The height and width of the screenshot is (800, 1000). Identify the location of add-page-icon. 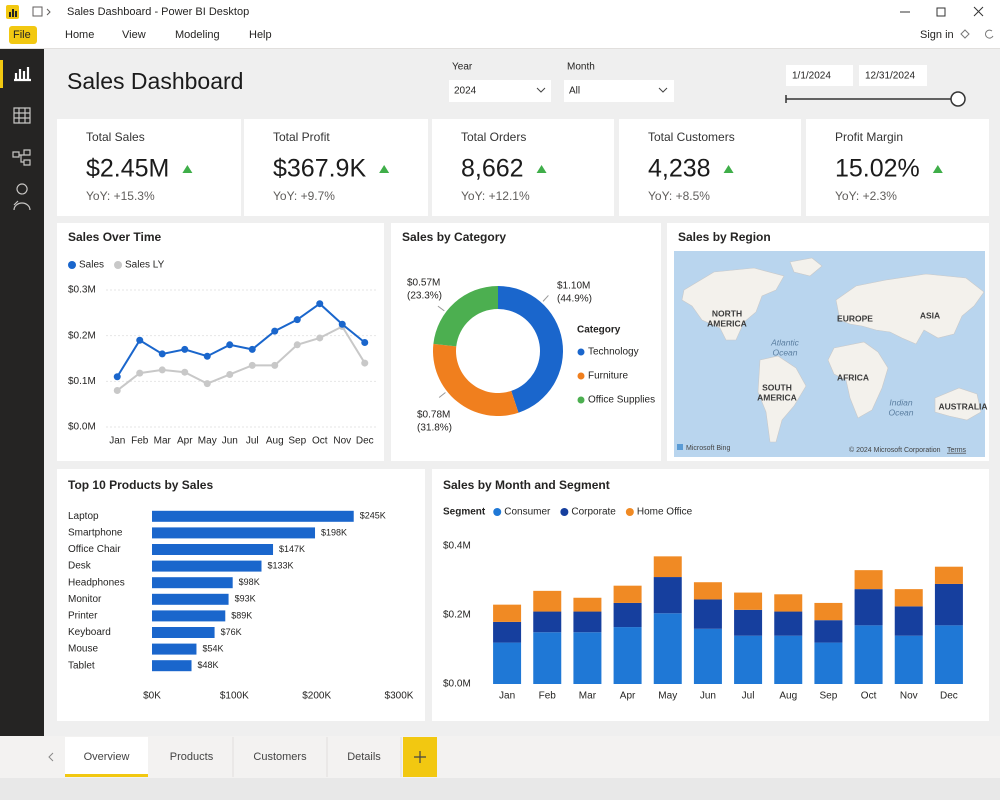
(420, 757).